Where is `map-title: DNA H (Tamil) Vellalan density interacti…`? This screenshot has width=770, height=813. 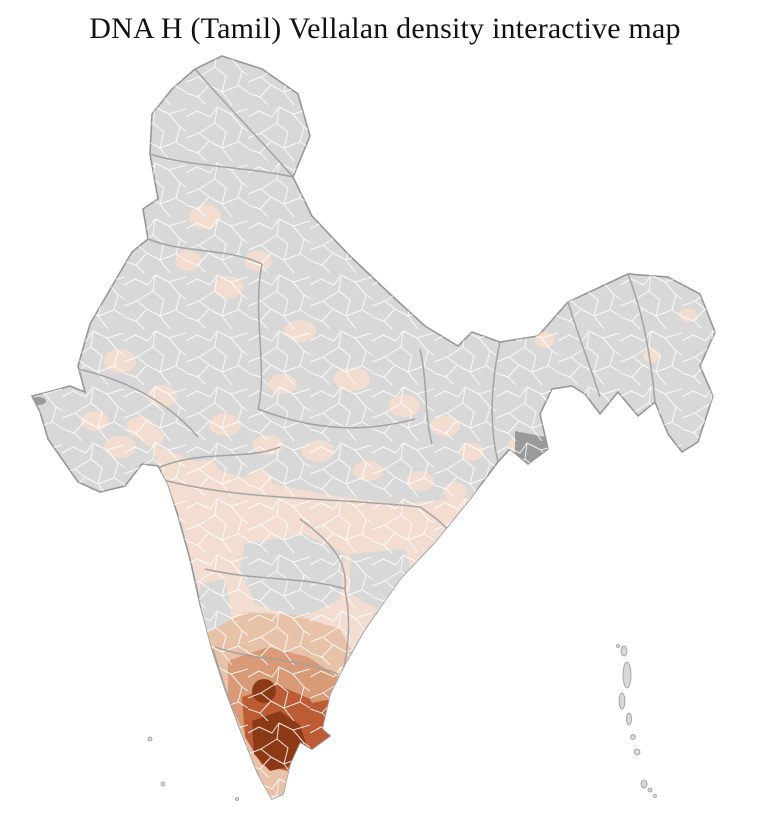 map-title: DNA H (Tamil) Vellalan density interacti… is located at coordinates (385, 28).